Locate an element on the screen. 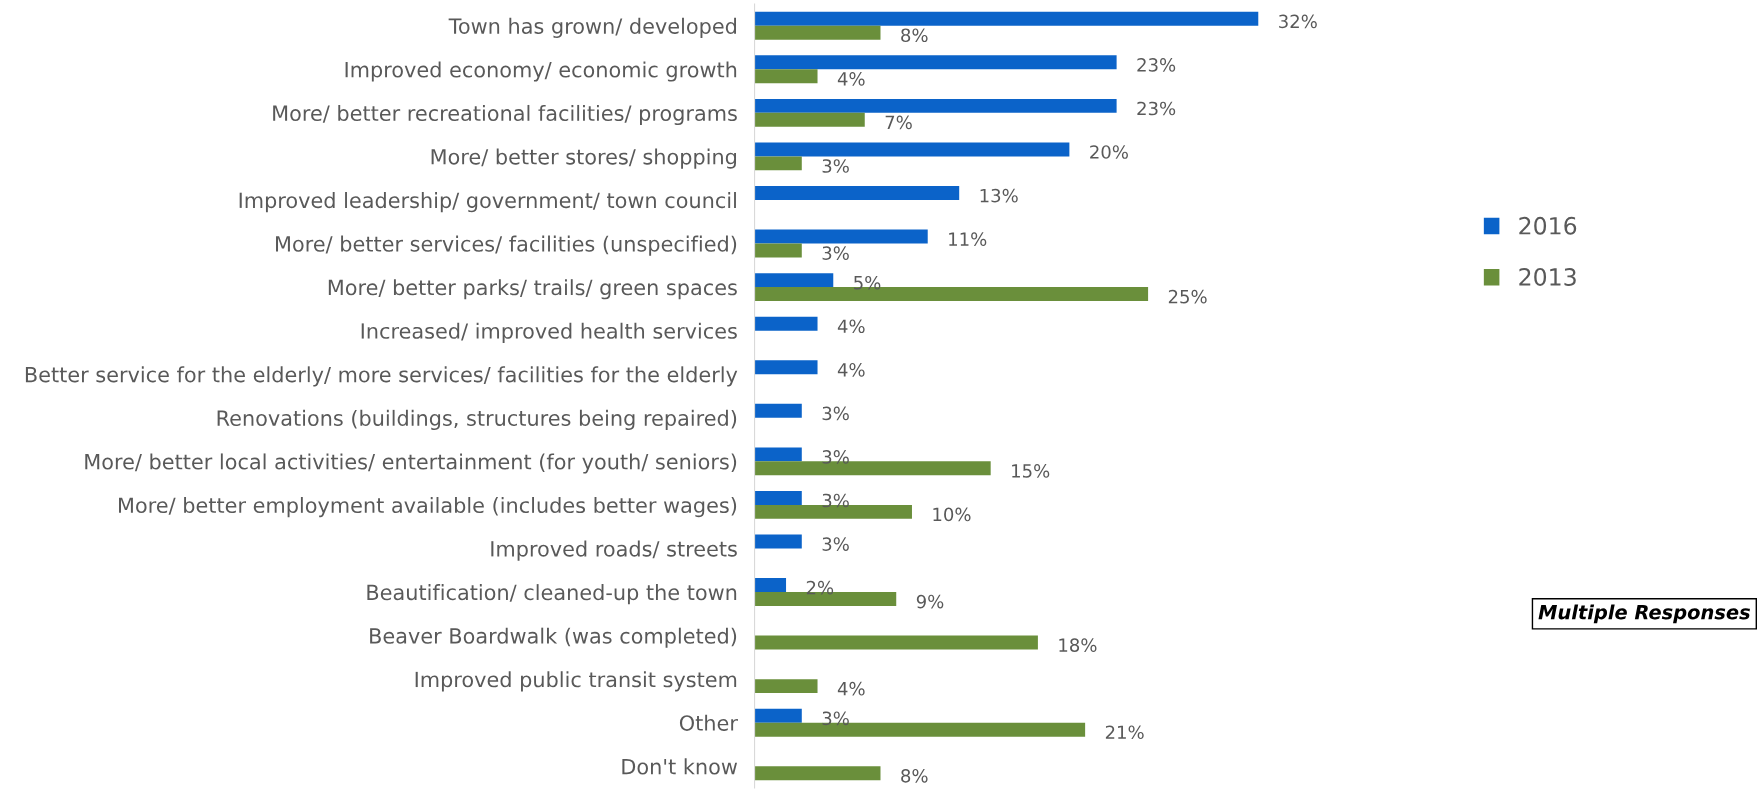 The width and height of the screenshot is (1763, 792). legend-label: 2016 is located at coordinates (1548, 225).